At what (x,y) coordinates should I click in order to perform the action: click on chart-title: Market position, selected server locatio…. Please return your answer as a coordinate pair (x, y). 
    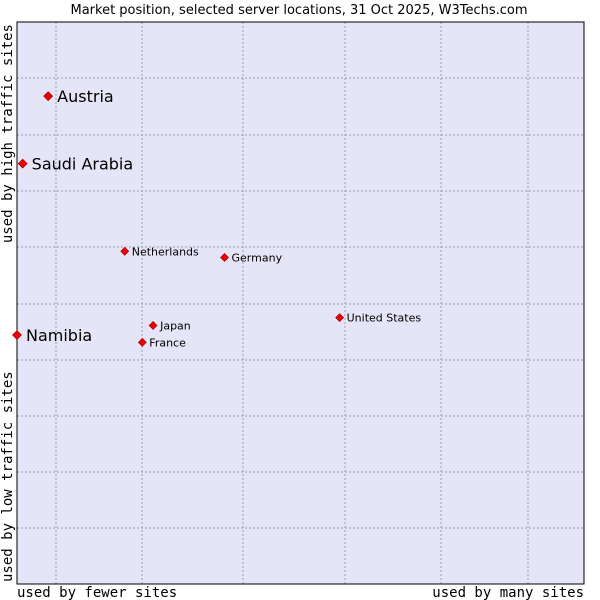
    Looking at the image, I should click on (298, 10).